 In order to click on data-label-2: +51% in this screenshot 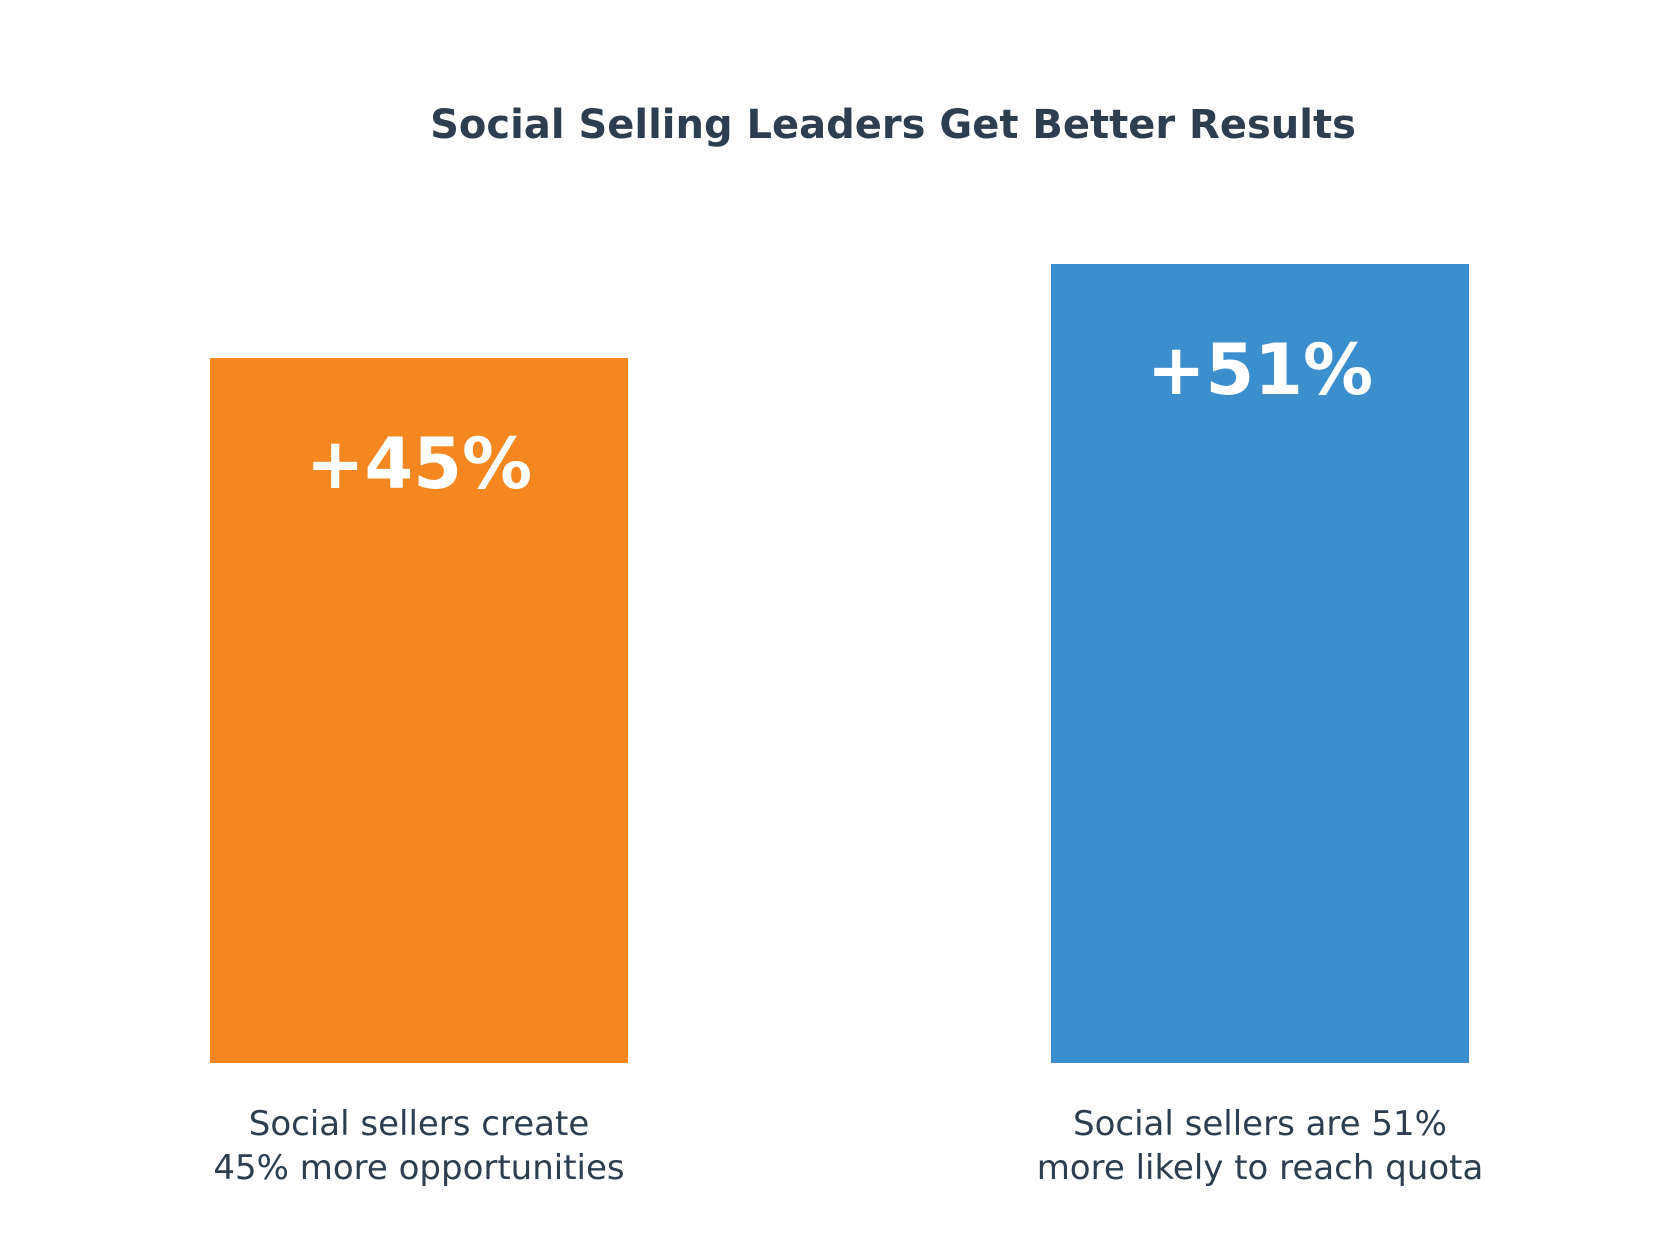, I will do `click(1260, 370)`.